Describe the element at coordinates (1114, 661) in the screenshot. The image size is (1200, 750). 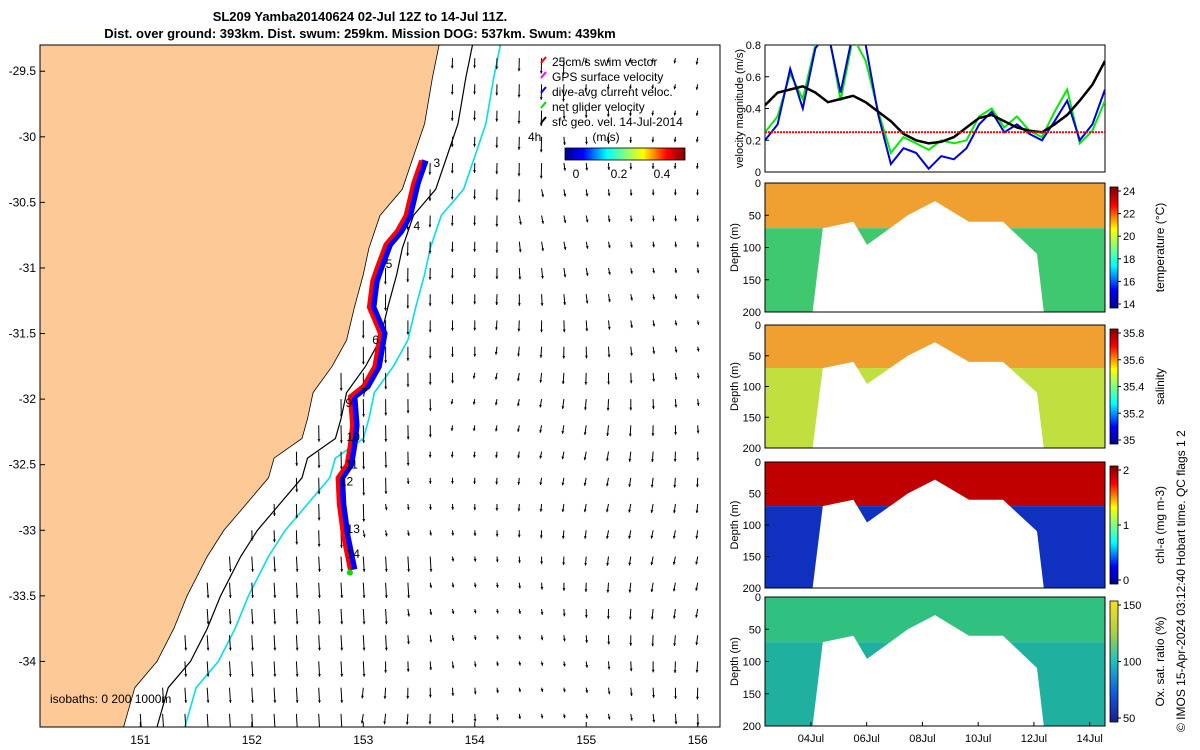
I see `colorbar` at that location.